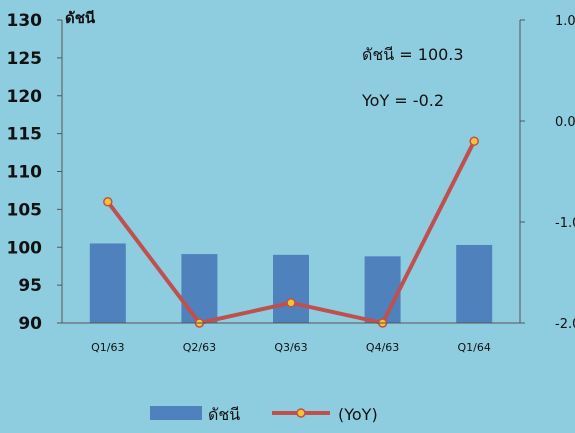  I want to click on annotation-yoy: YoY = -0.2, so click(402, 100).